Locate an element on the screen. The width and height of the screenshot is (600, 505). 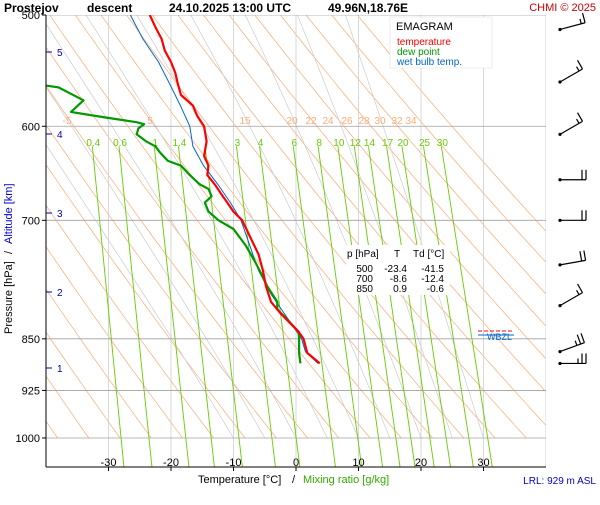
legend-wet-bulb: wet bulb temp. is located at coordinates (429, 62).